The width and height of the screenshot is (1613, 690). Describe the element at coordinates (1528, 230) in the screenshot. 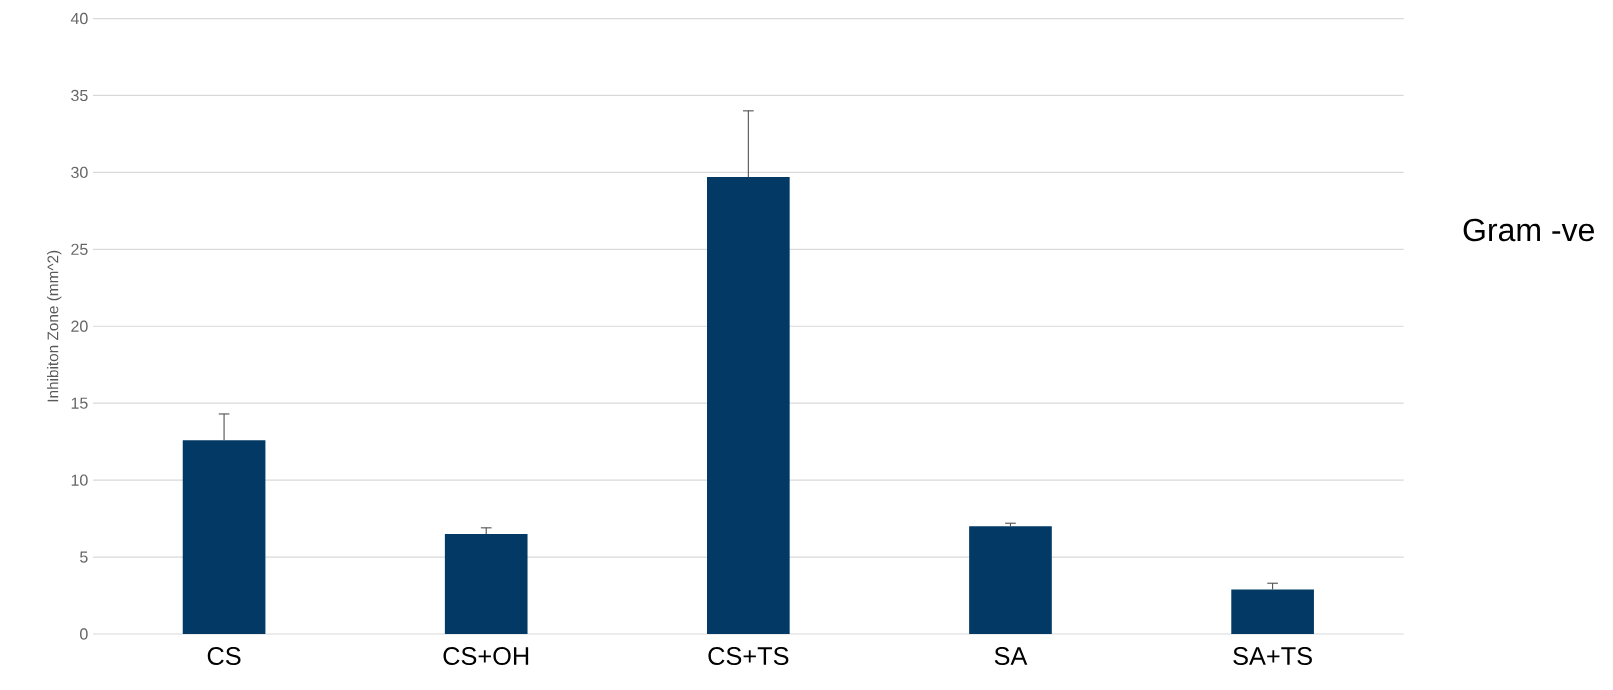

I see `text: Gram -ve` at that location.